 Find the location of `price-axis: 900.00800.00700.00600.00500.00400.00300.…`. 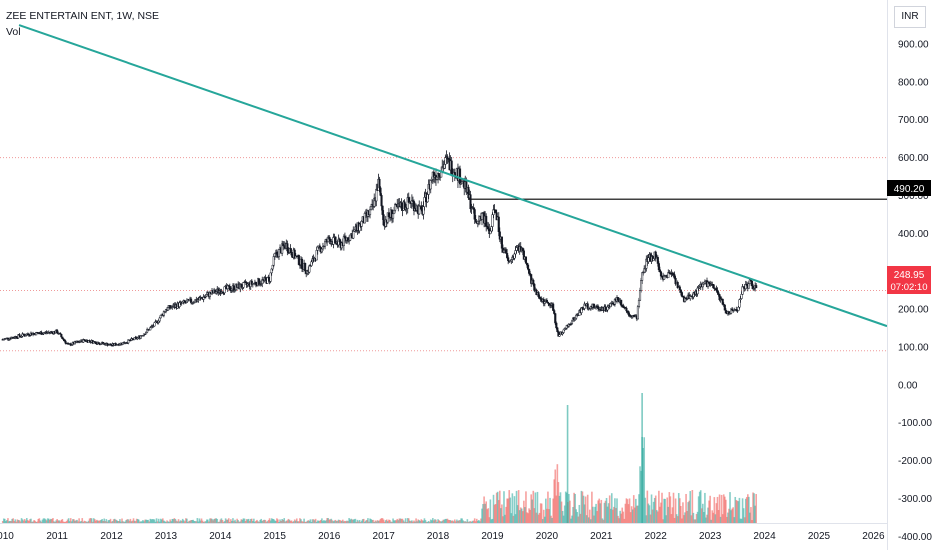

price-axis: 900.00800.00700.00600.00500.00400.00300.… is located at coordinates (915, 291).